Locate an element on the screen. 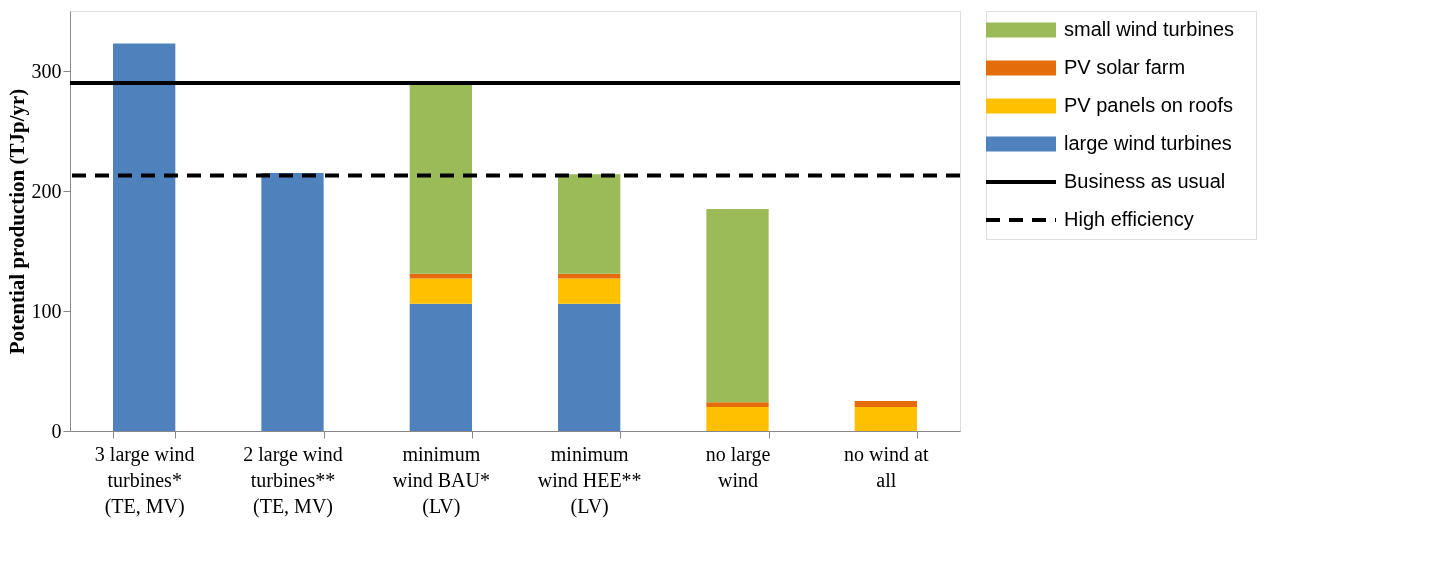 This screenshot has width=1429, height=585. legend-label: PV panels on roofs is located at coordinates (1148, 105).